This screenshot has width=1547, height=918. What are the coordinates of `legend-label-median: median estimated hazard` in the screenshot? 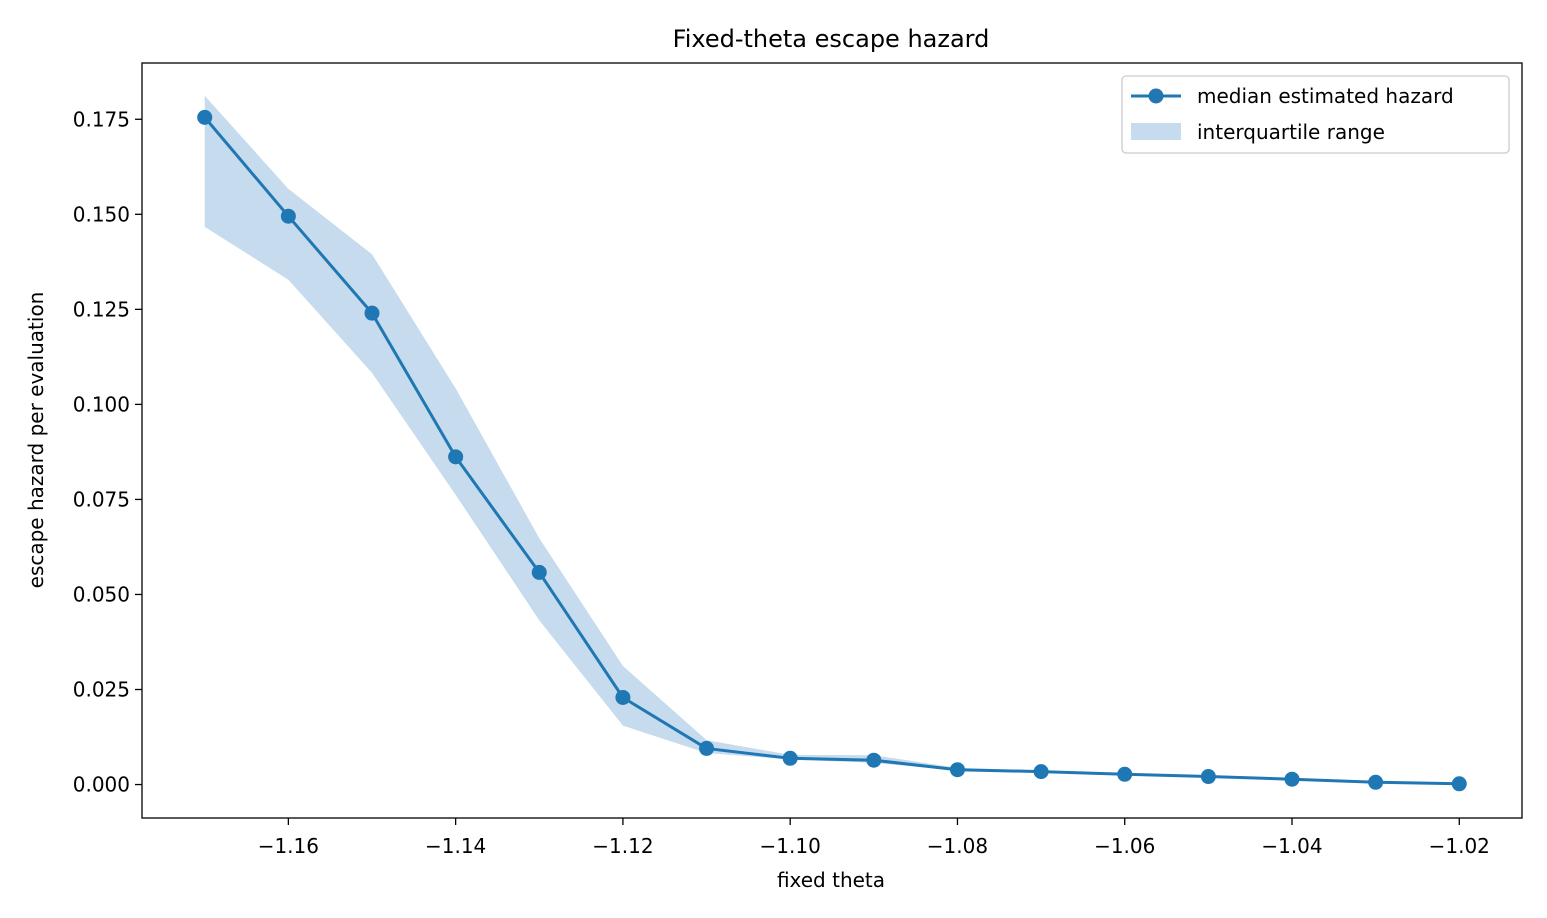 It's located at (1325, 96).